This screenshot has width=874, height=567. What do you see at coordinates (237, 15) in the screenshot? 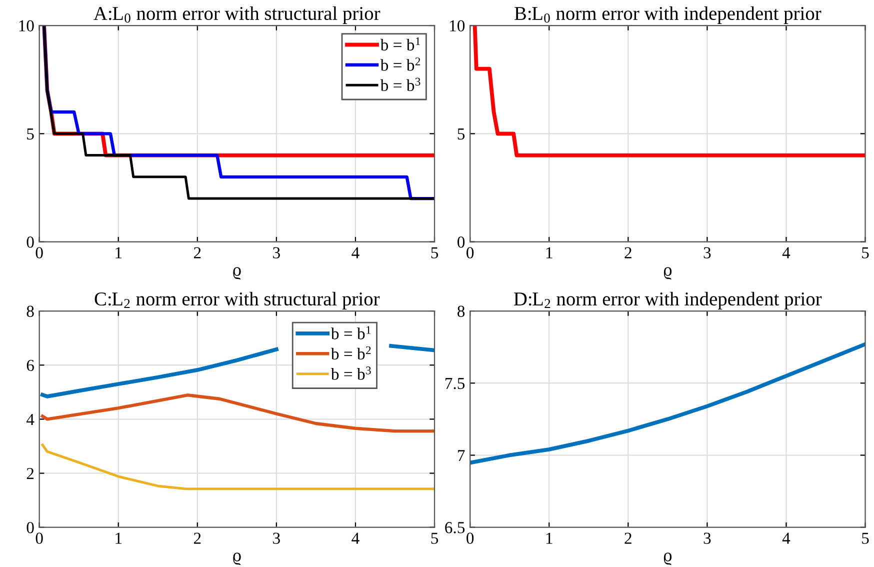
I see `chart-title: A:L$_{0}$ norm error with structural prior` at bounding box center [237, 15].